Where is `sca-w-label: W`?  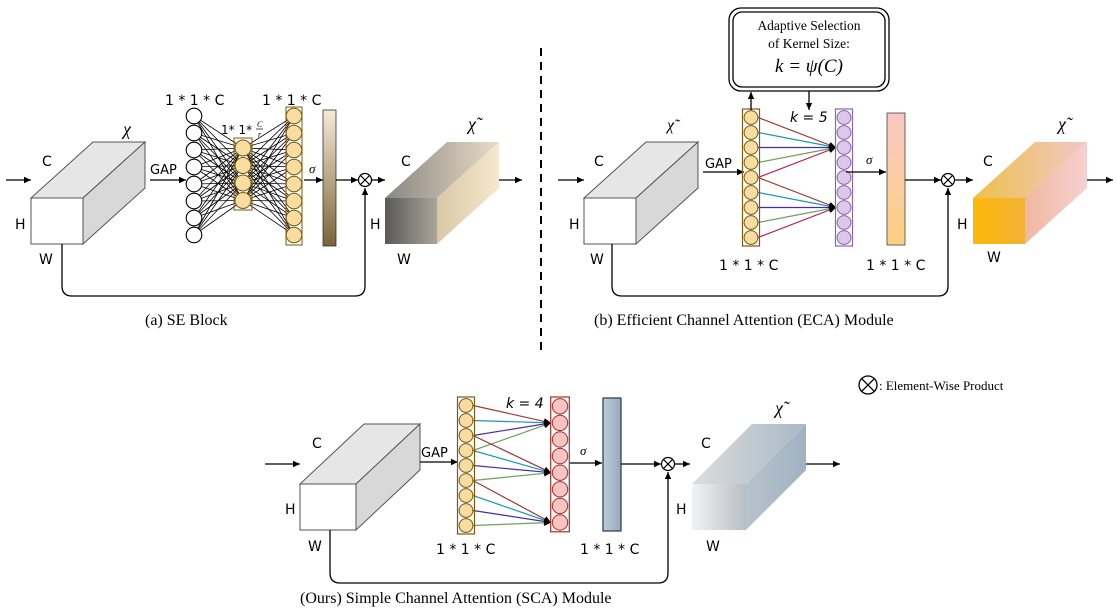
sca-w-label: W is located at coordinates (315, 547).